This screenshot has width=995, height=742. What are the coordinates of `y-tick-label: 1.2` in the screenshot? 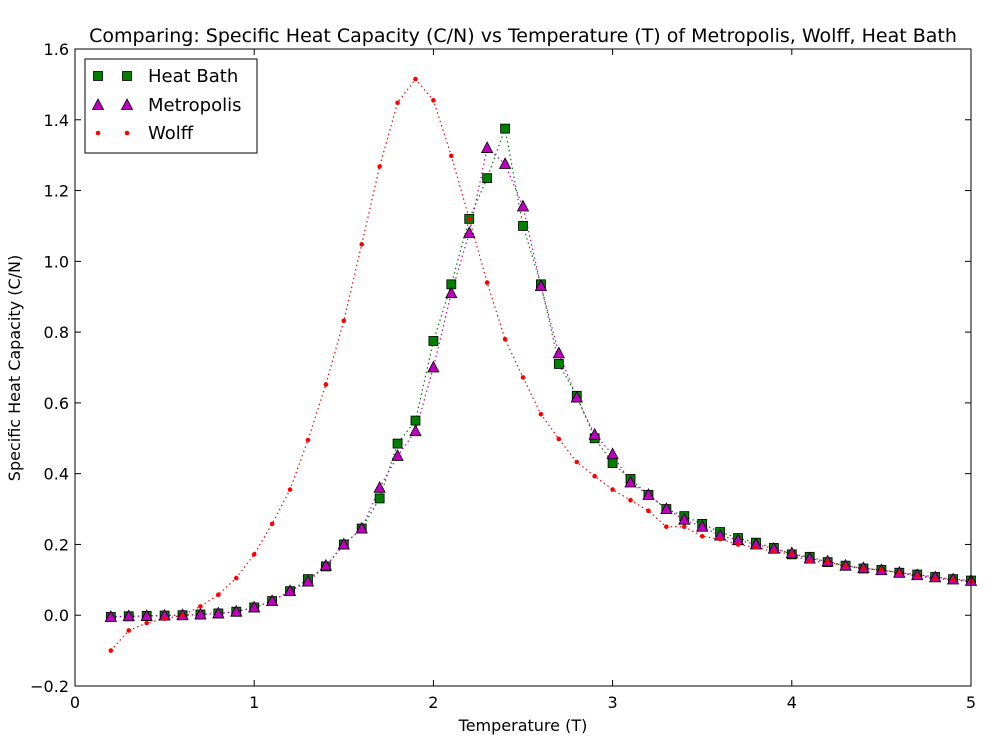 It's located at (56, 191).